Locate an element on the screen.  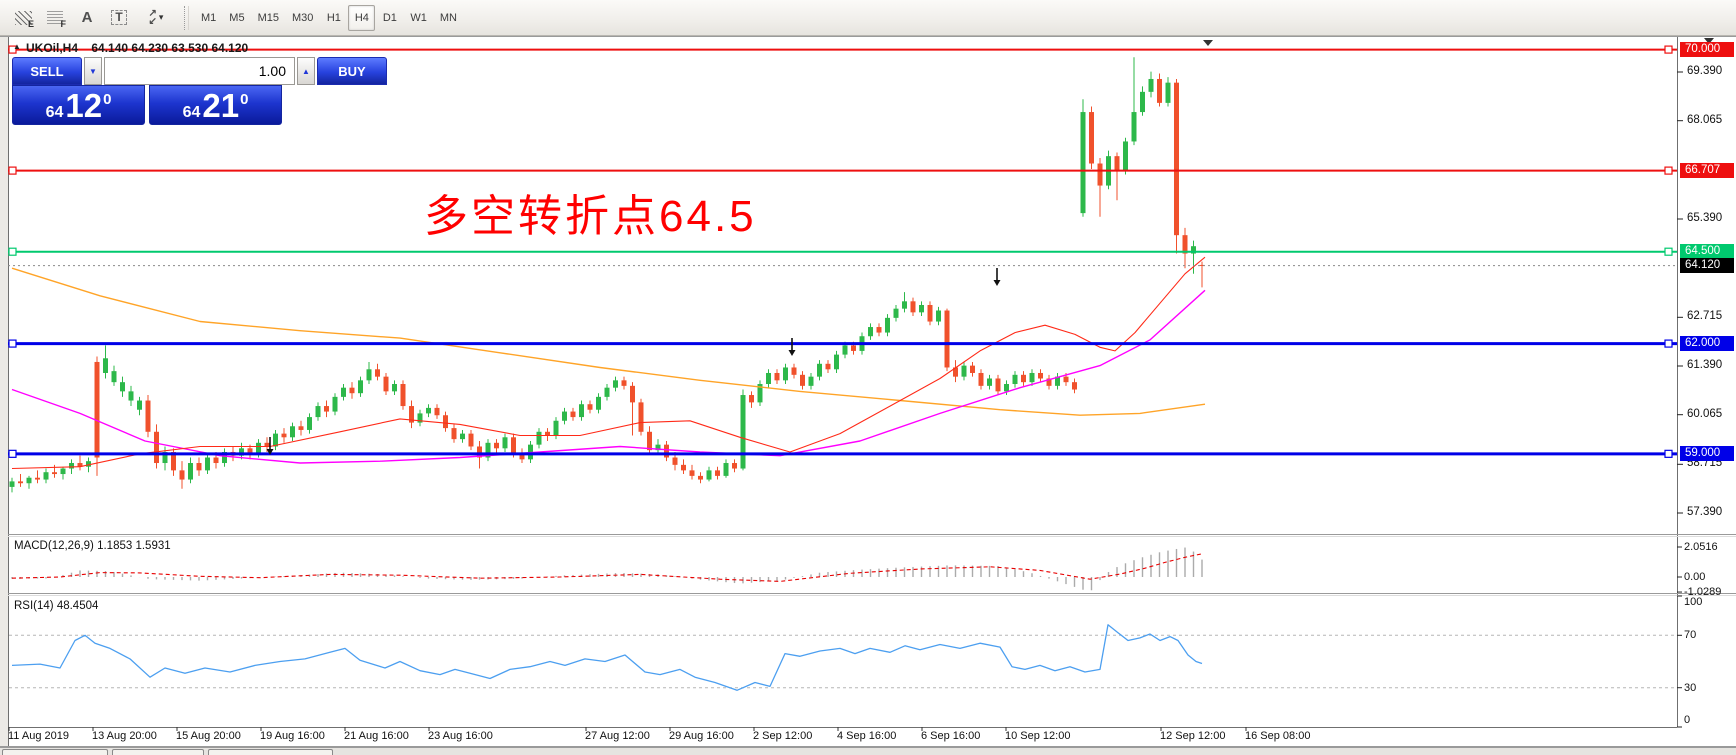
time-axis-label: 29 Aug 16:00 is located at coordinates (701, 736).